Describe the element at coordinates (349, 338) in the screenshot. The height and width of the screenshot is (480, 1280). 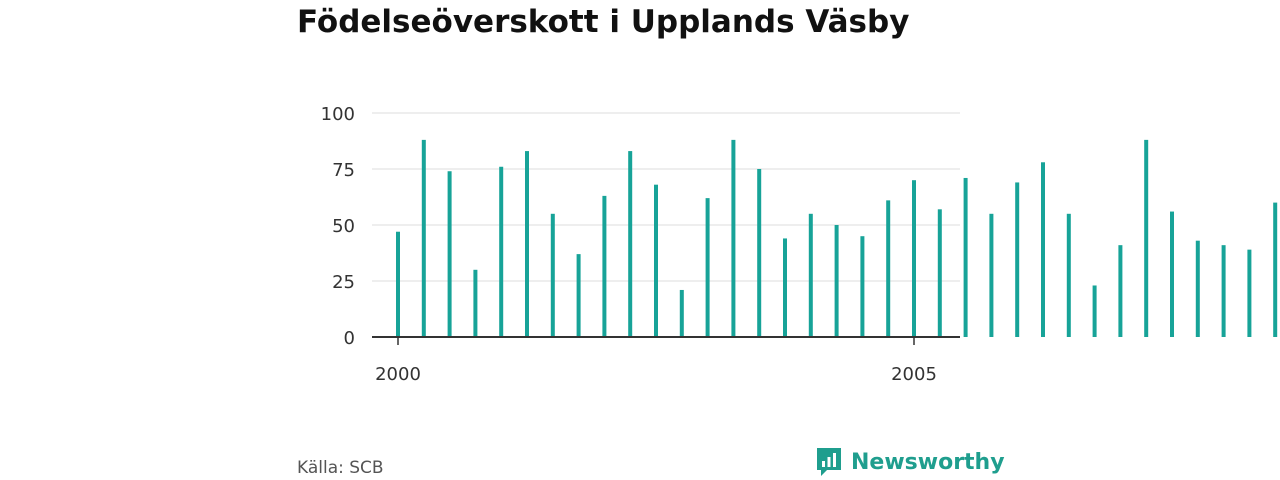
I see `y-tick-label: 0` at that location.